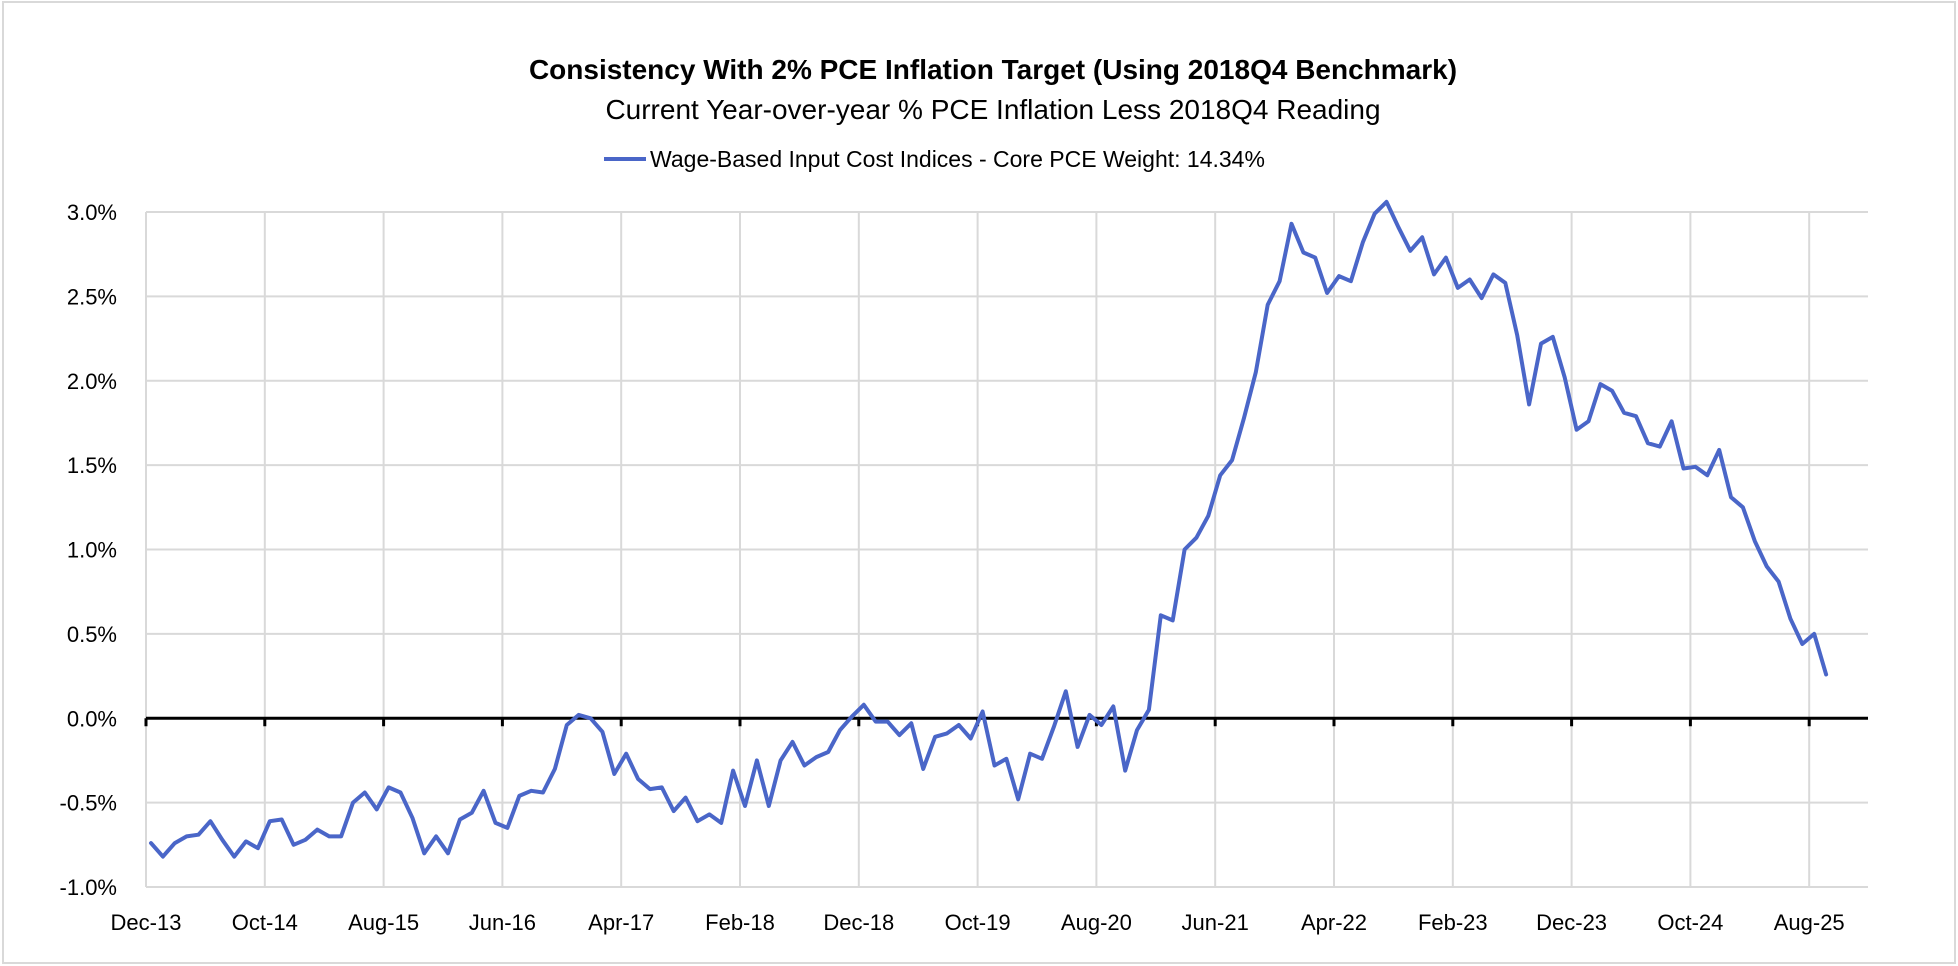  I want to click on x-tick-label: Oct-24, so click(1690, 922).